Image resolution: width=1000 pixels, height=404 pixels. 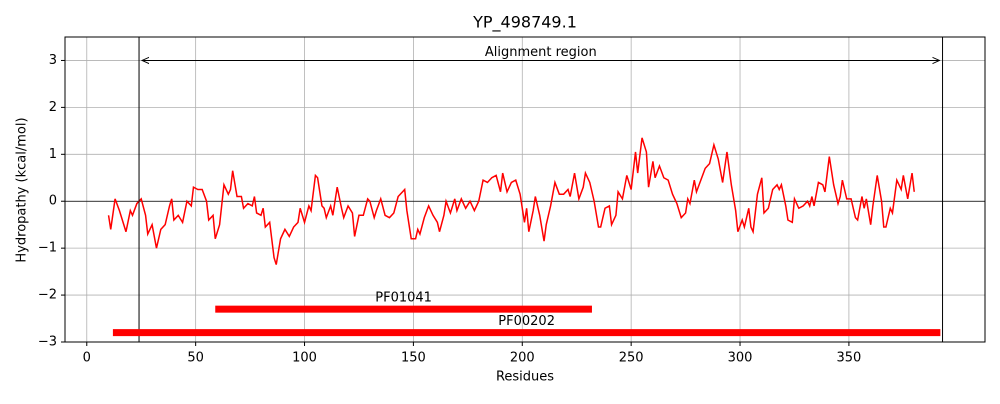 What do you see at coordinates (413, 358) in the screenshot?
I see `x-tick-label: 150` at bounding box center [413, 358].